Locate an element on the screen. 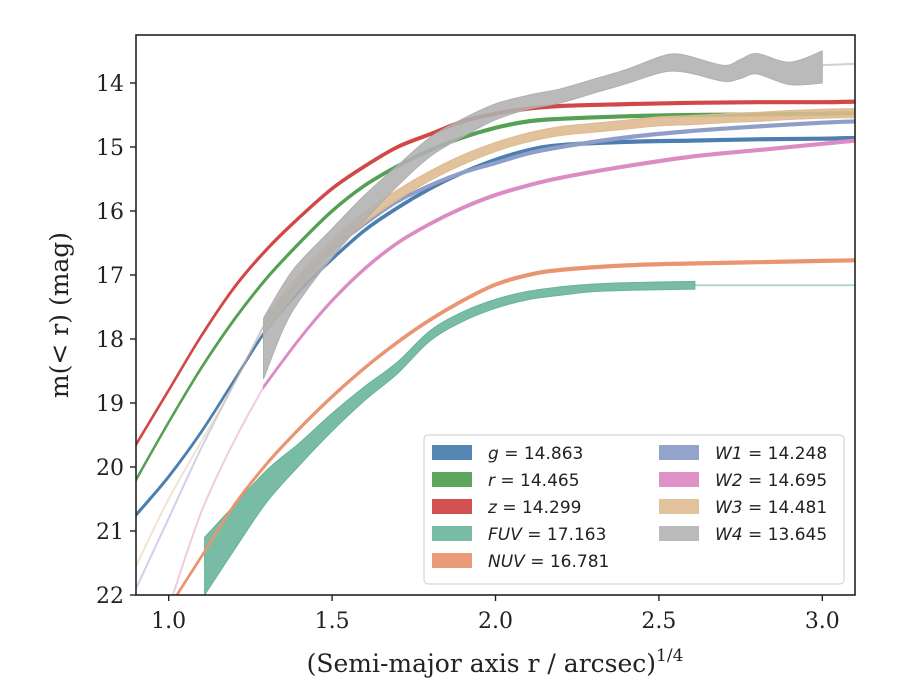 The height and width of the screenshot is (700, 900). y-tick-label: 19 is located at coordinates (110, 404).